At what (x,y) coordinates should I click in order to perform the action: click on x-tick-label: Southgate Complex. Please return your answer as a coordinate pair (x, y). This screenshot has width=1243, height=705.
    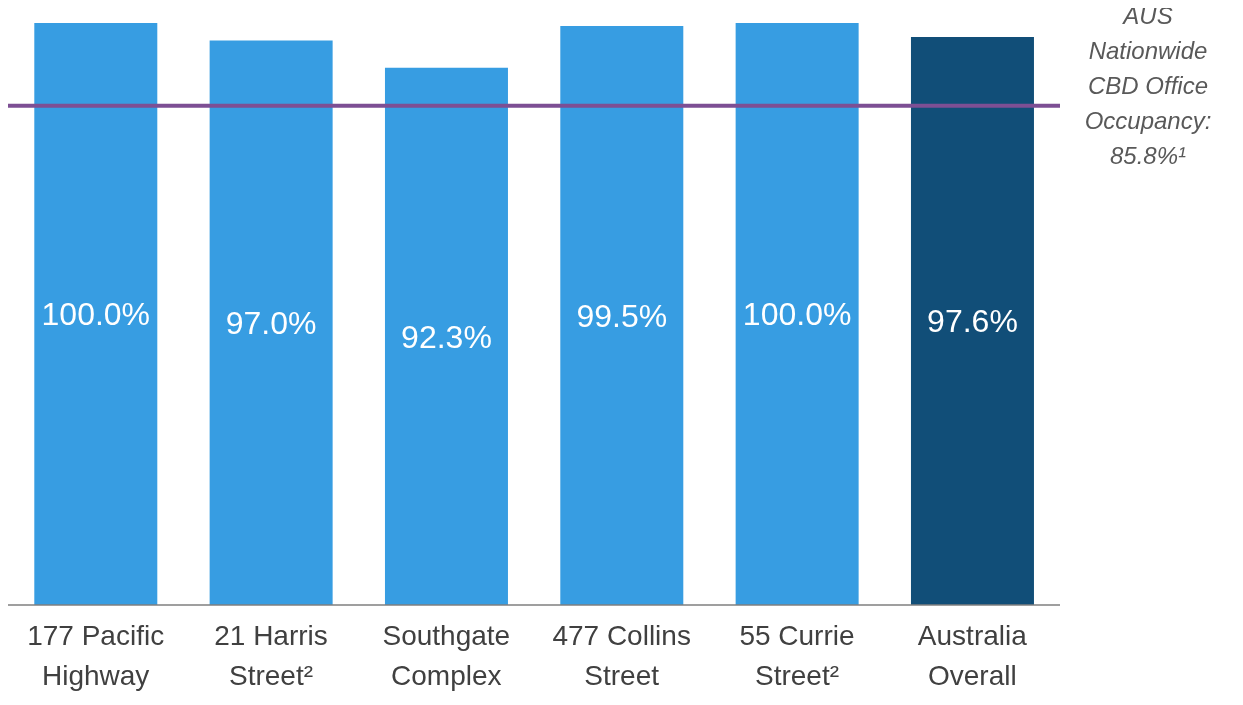
    Looking at the image, I should click on (446, 655).